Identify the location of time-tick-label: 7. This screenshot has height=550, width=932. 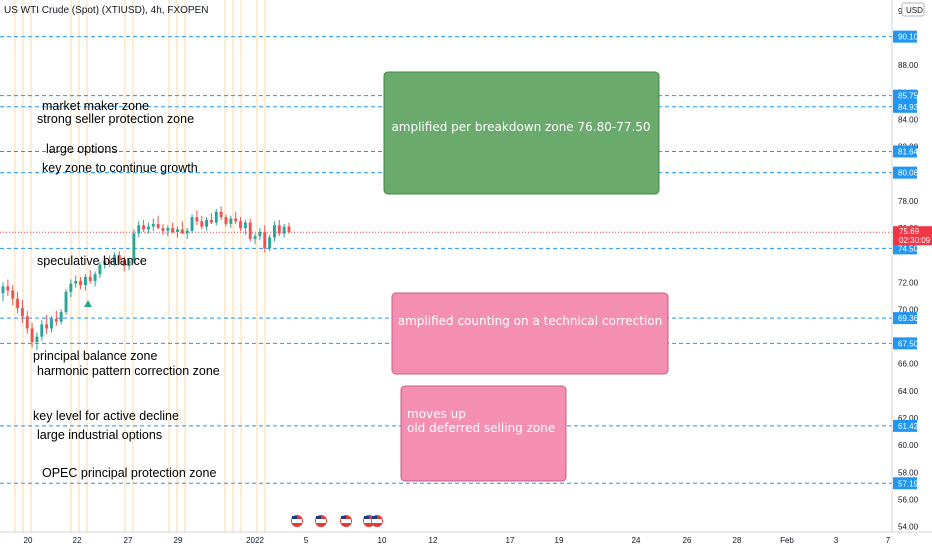
(888, 540).